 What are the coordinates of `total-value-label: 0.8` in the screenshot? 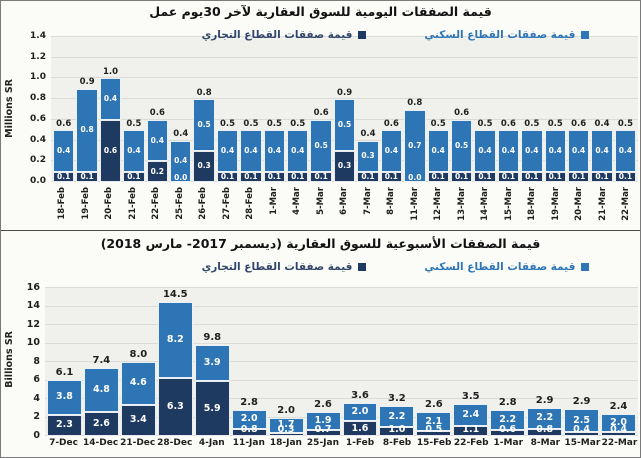 It's located at (204, 92).